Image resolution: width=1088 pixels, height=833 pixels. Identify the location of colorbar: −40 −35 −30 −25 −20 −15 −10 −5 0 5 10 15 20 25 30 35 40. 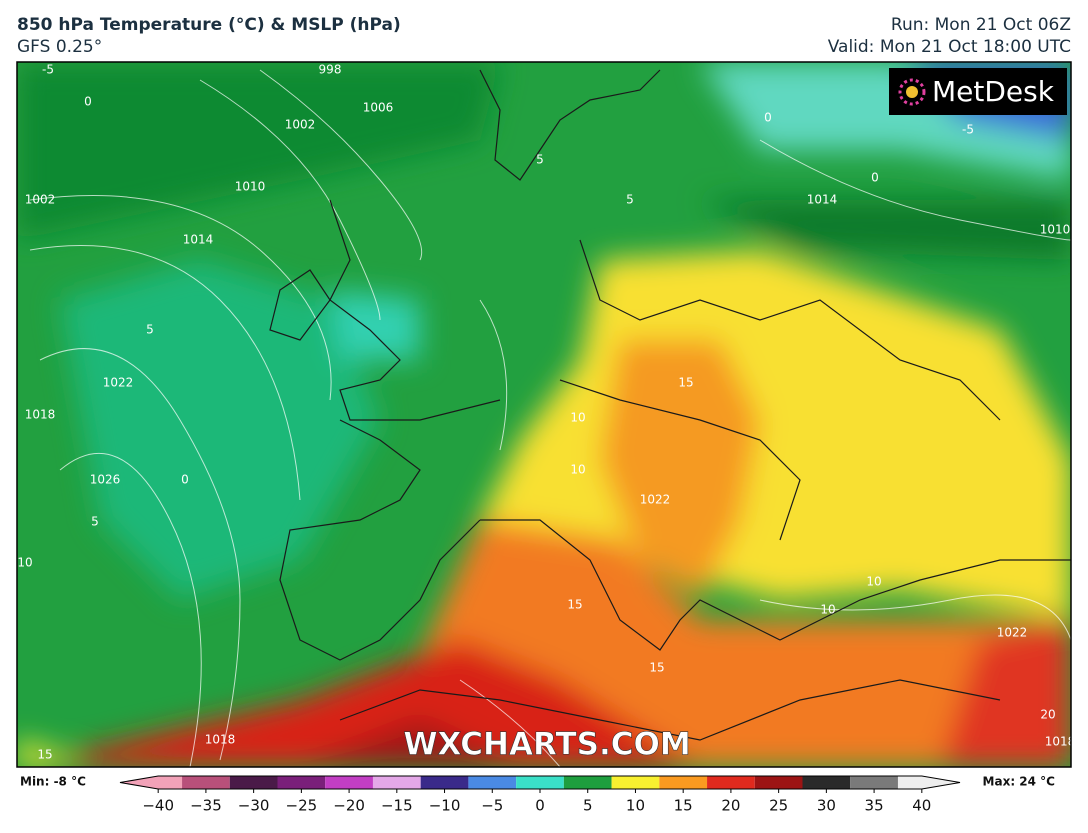
(540, 795).